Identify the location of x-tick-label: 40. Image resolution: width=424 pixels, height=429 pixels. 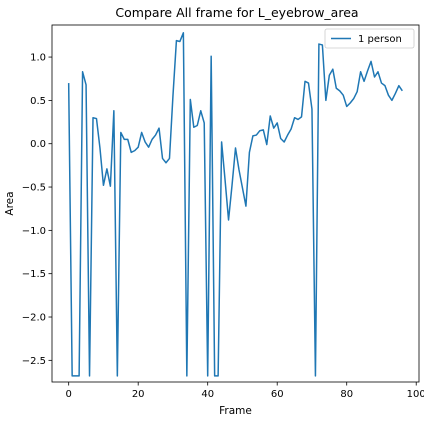
(207, 394).